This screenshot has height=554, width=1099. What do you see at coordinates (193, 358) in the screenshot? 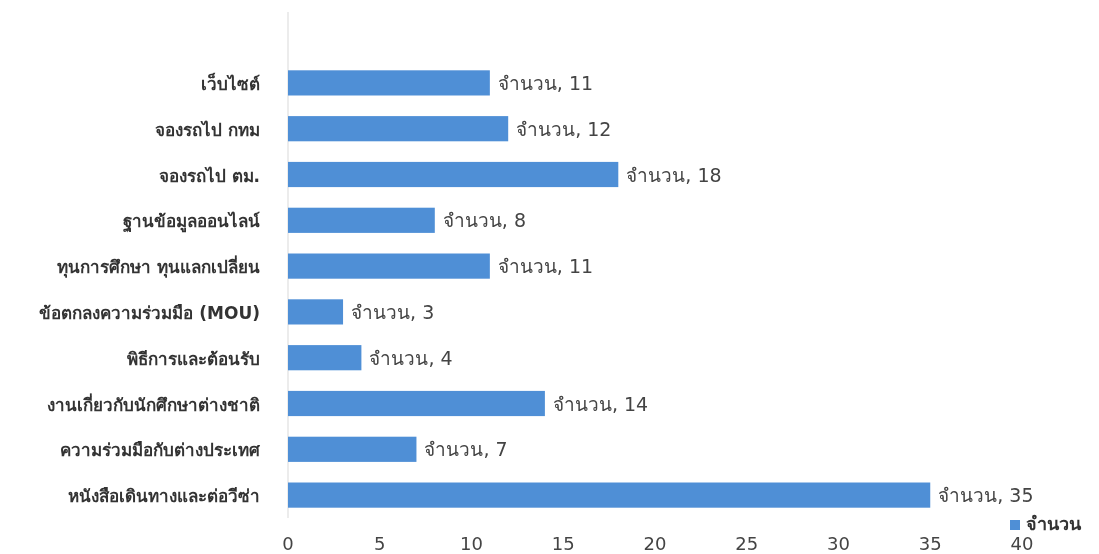
I see `y-tick-label: พิธีการและต้อนรับ` at bounding box center [193, 358].